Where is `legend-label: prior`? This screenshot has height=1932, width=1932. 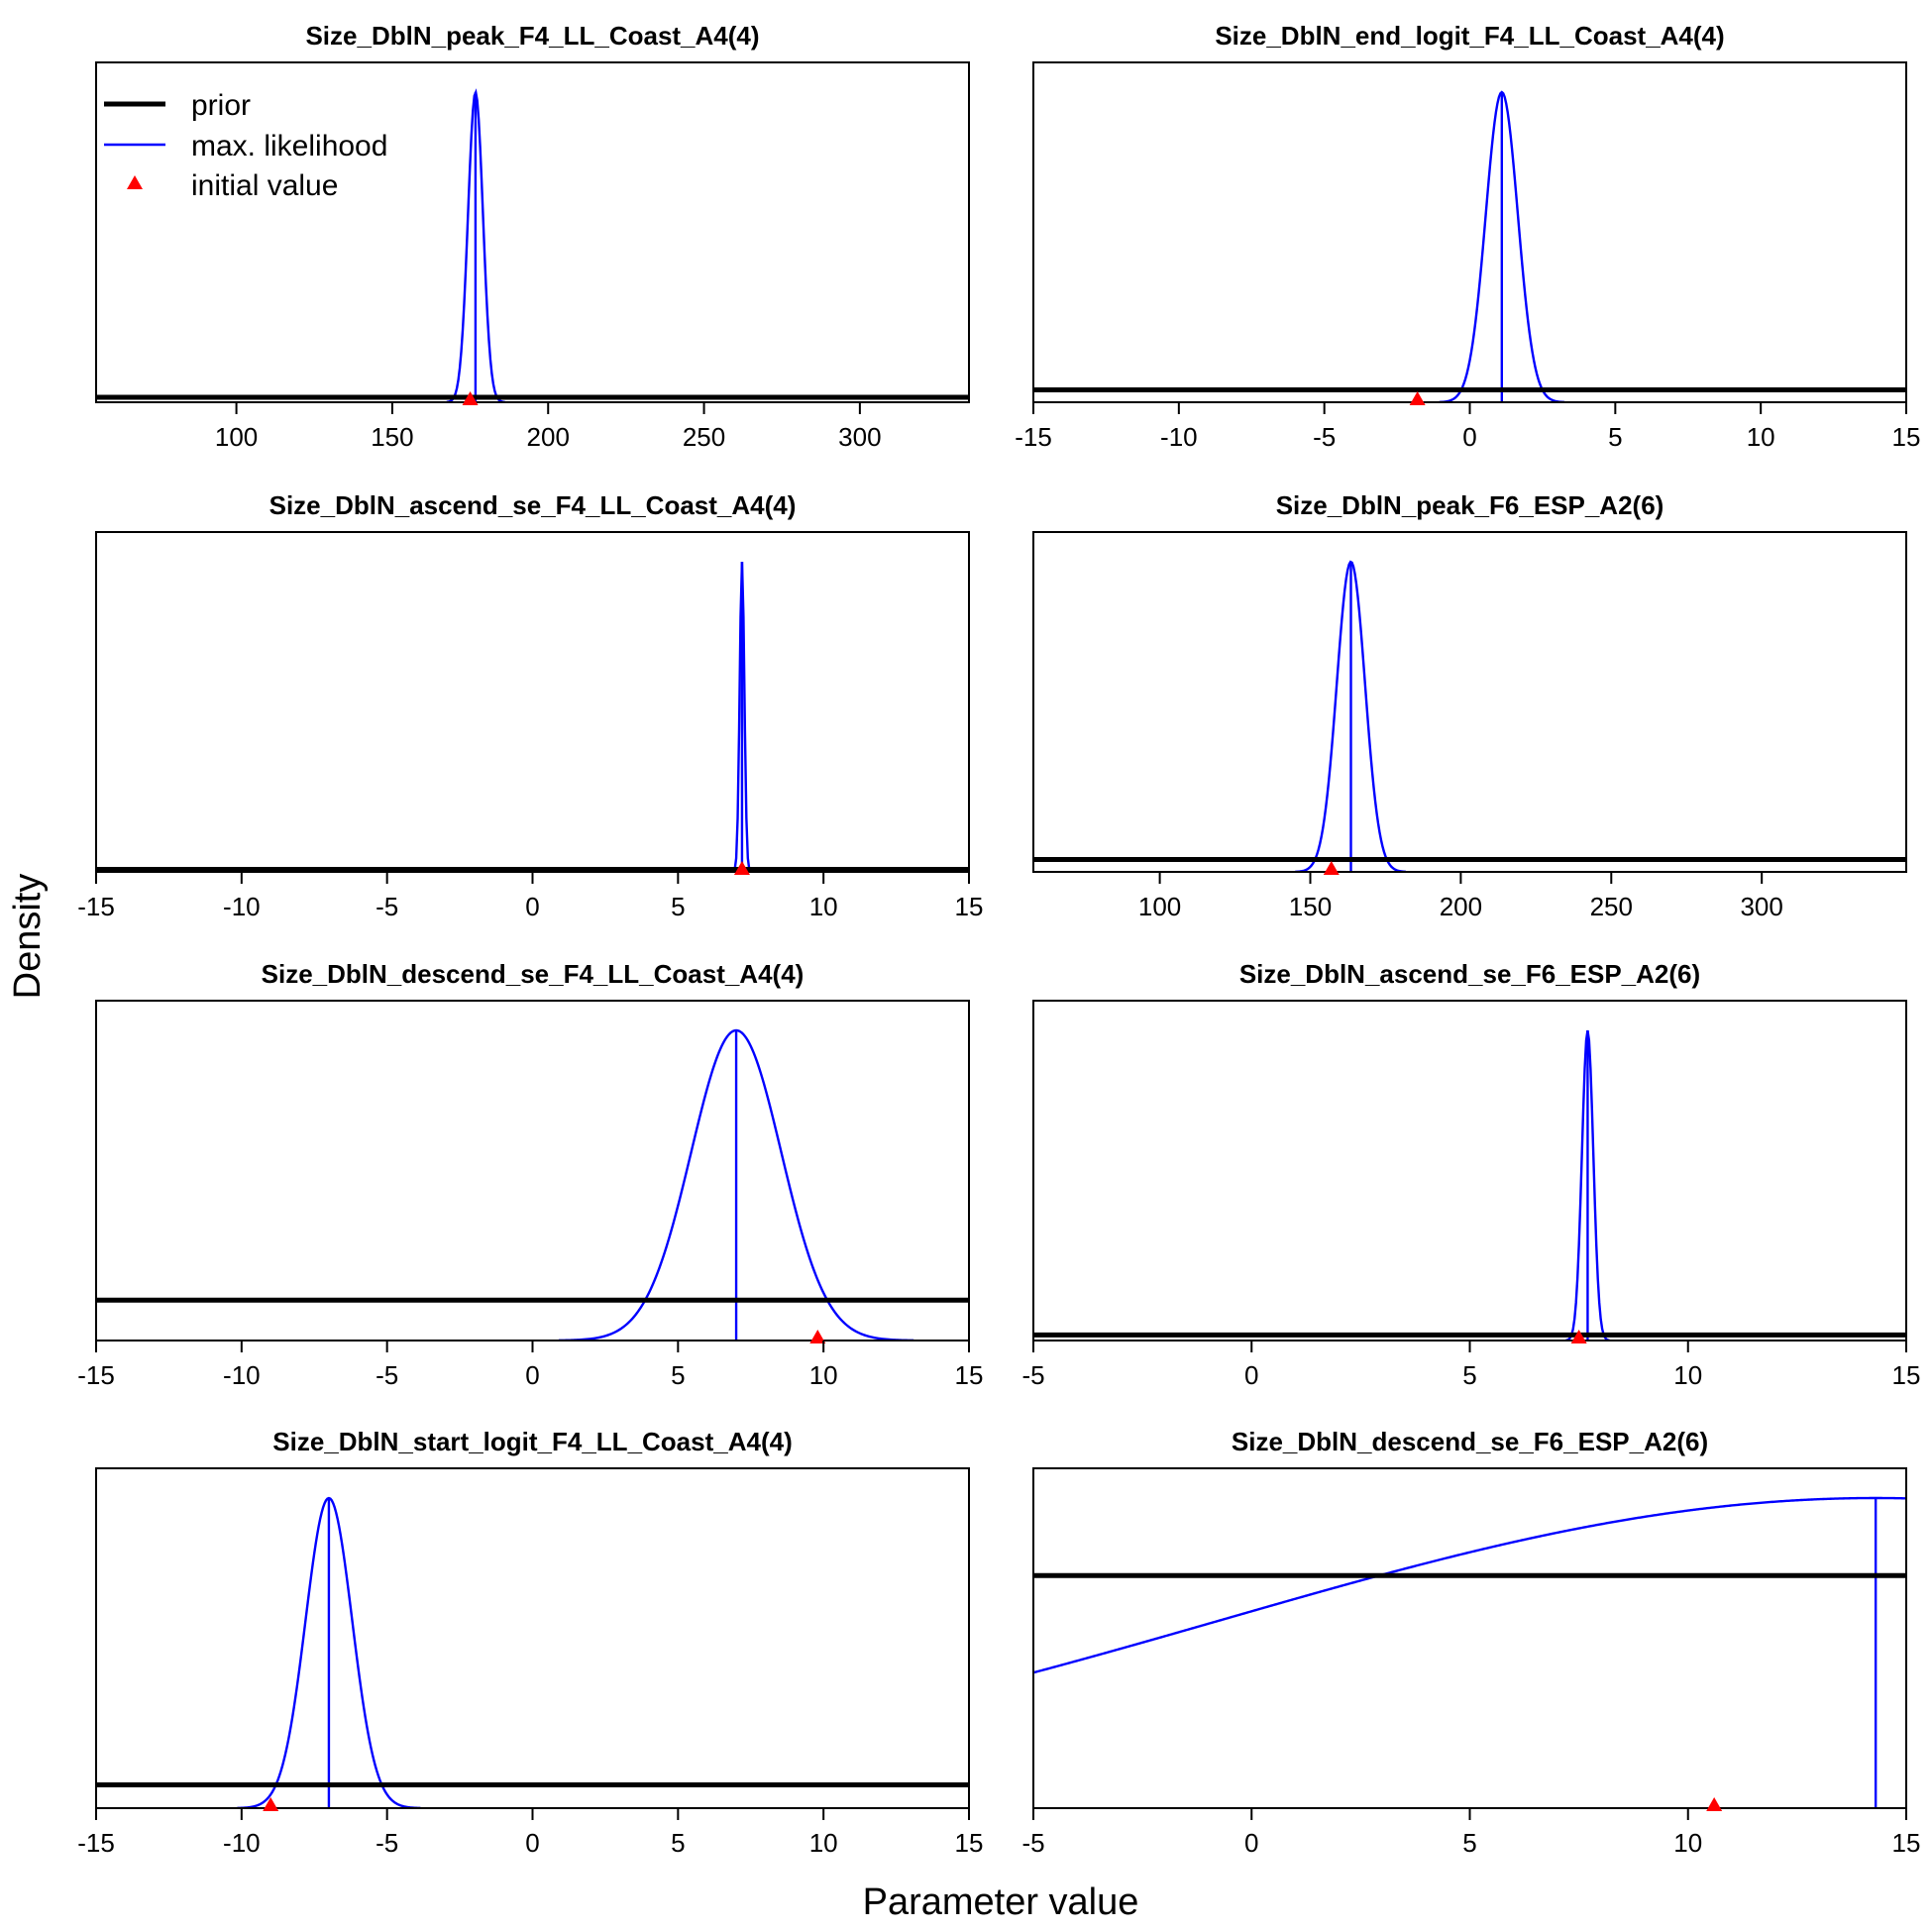
legend-label: prior is located at coordinates (221, 106).